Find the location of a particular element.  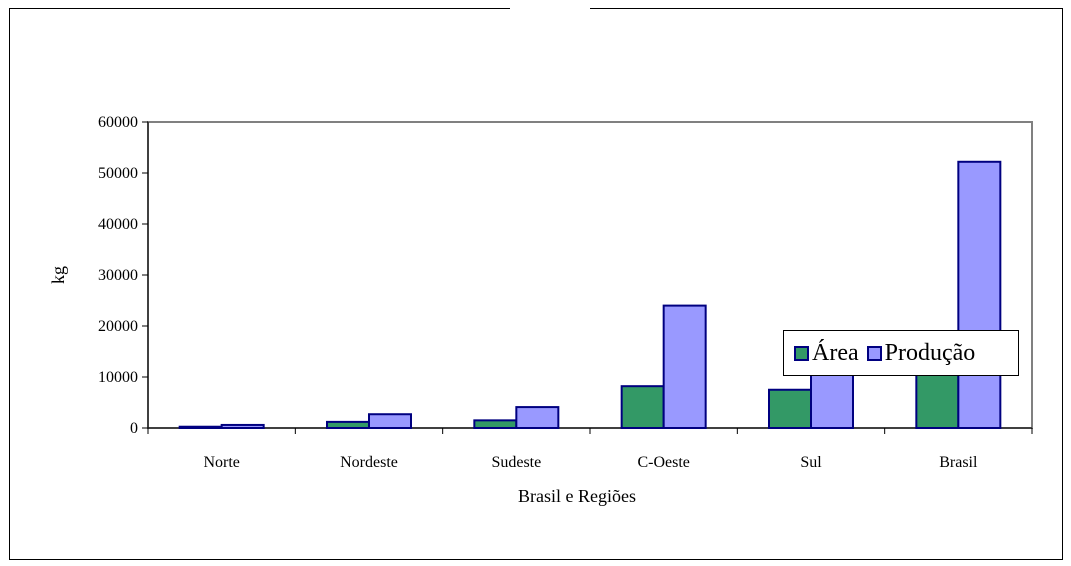

title-area is located at coordinates (550, 8).